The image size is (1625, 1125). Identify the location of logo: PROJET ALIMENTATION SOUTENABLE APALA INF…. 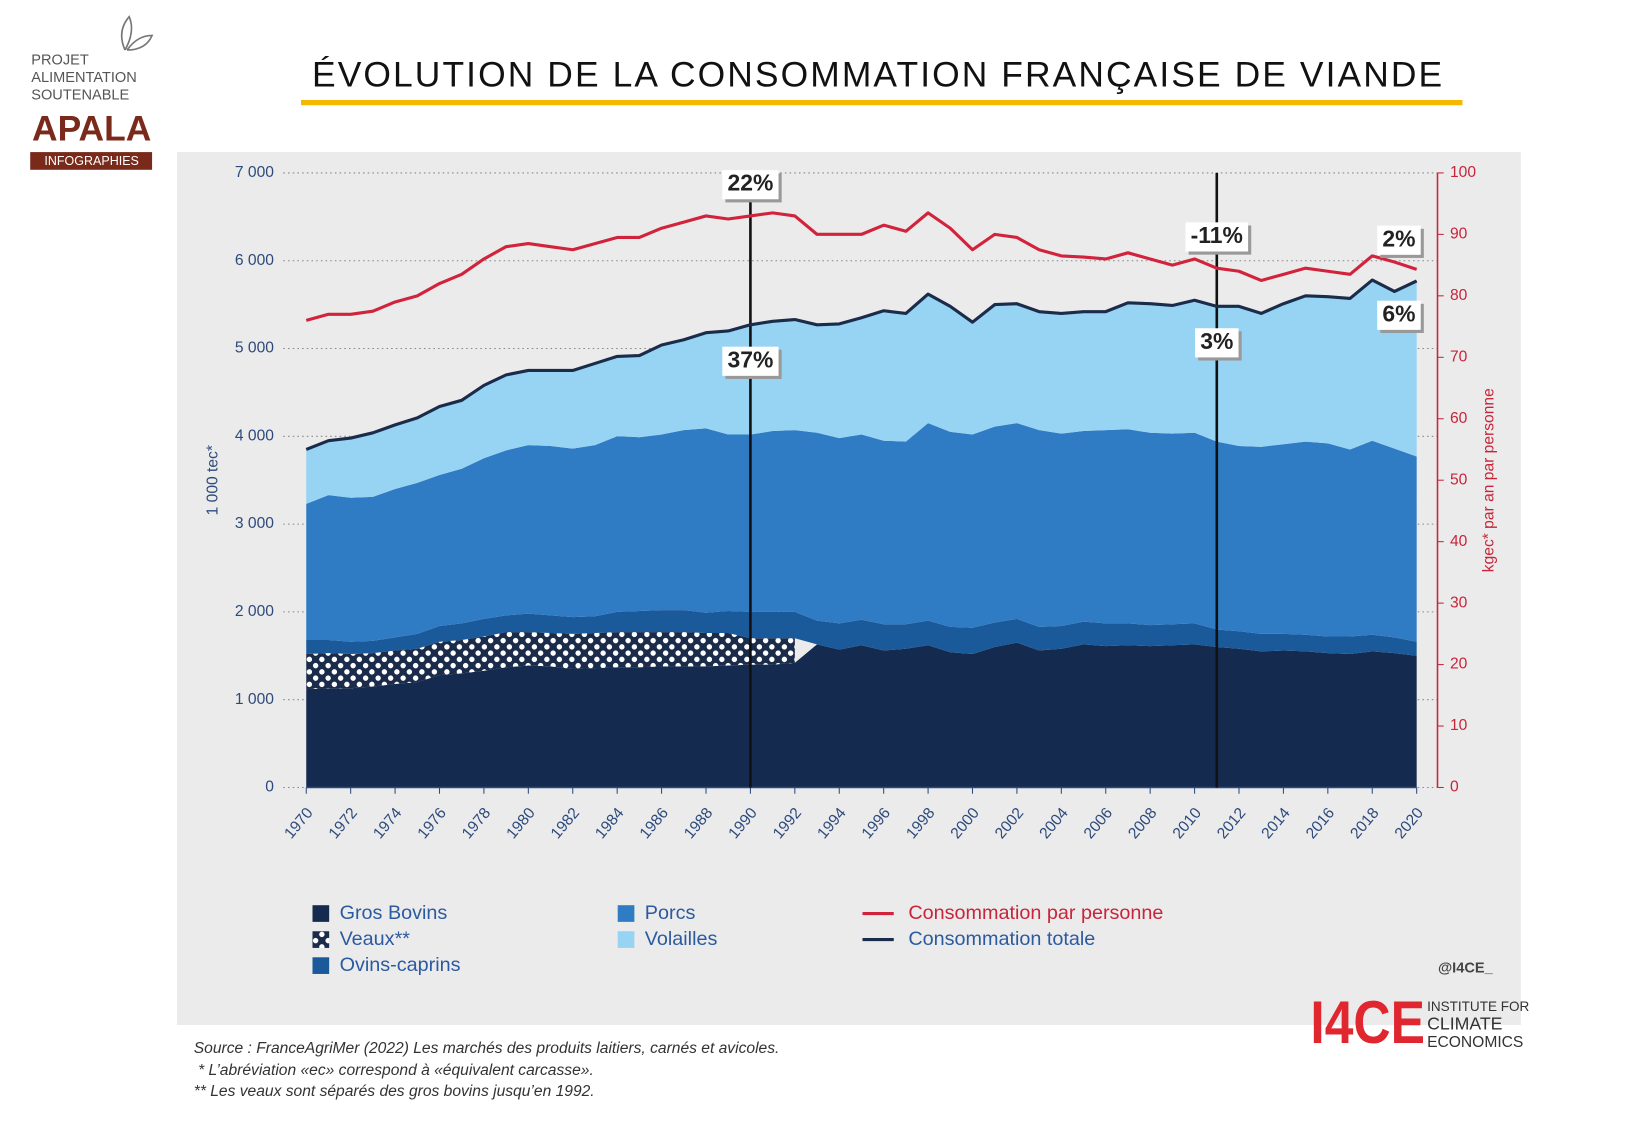
(92, 92).